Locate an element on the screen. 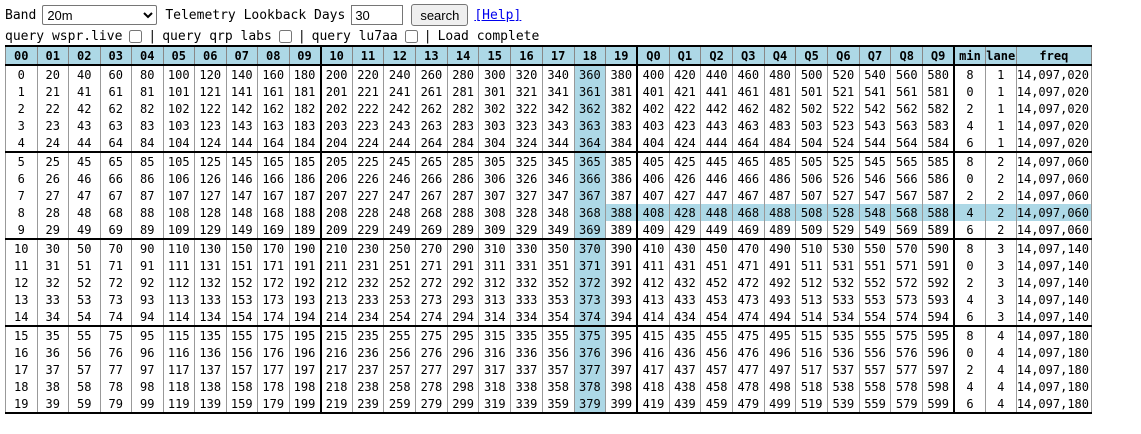 The image size is (1141, 434). table-cell: 449 is located at coordinates (716, 230).